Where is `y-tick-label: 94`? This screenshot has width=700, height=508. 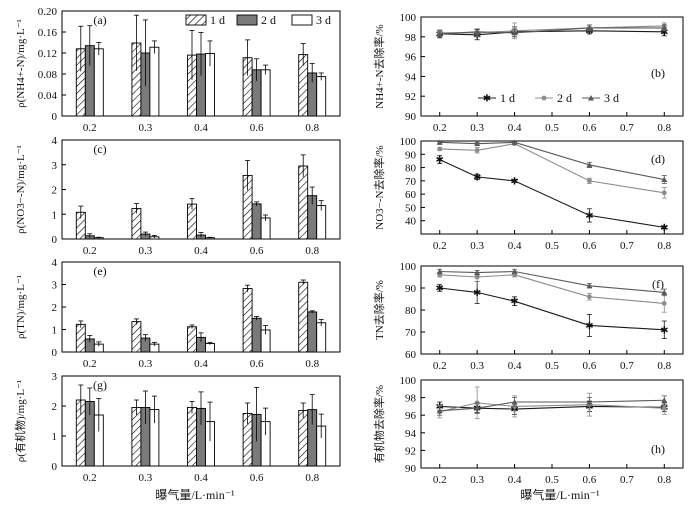
y-tick-label: 94 is located at coordinates (411, 434).